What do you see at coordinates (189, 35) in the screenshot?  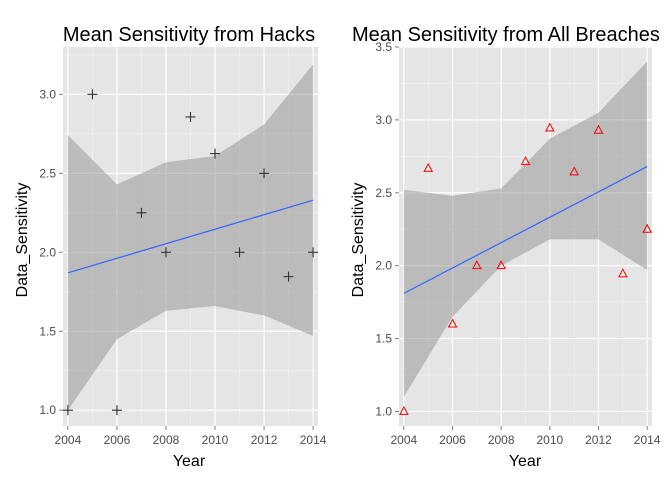 I see `chart-title: Mean Sensitivity from Hacks` at bounding box center [189, 35].